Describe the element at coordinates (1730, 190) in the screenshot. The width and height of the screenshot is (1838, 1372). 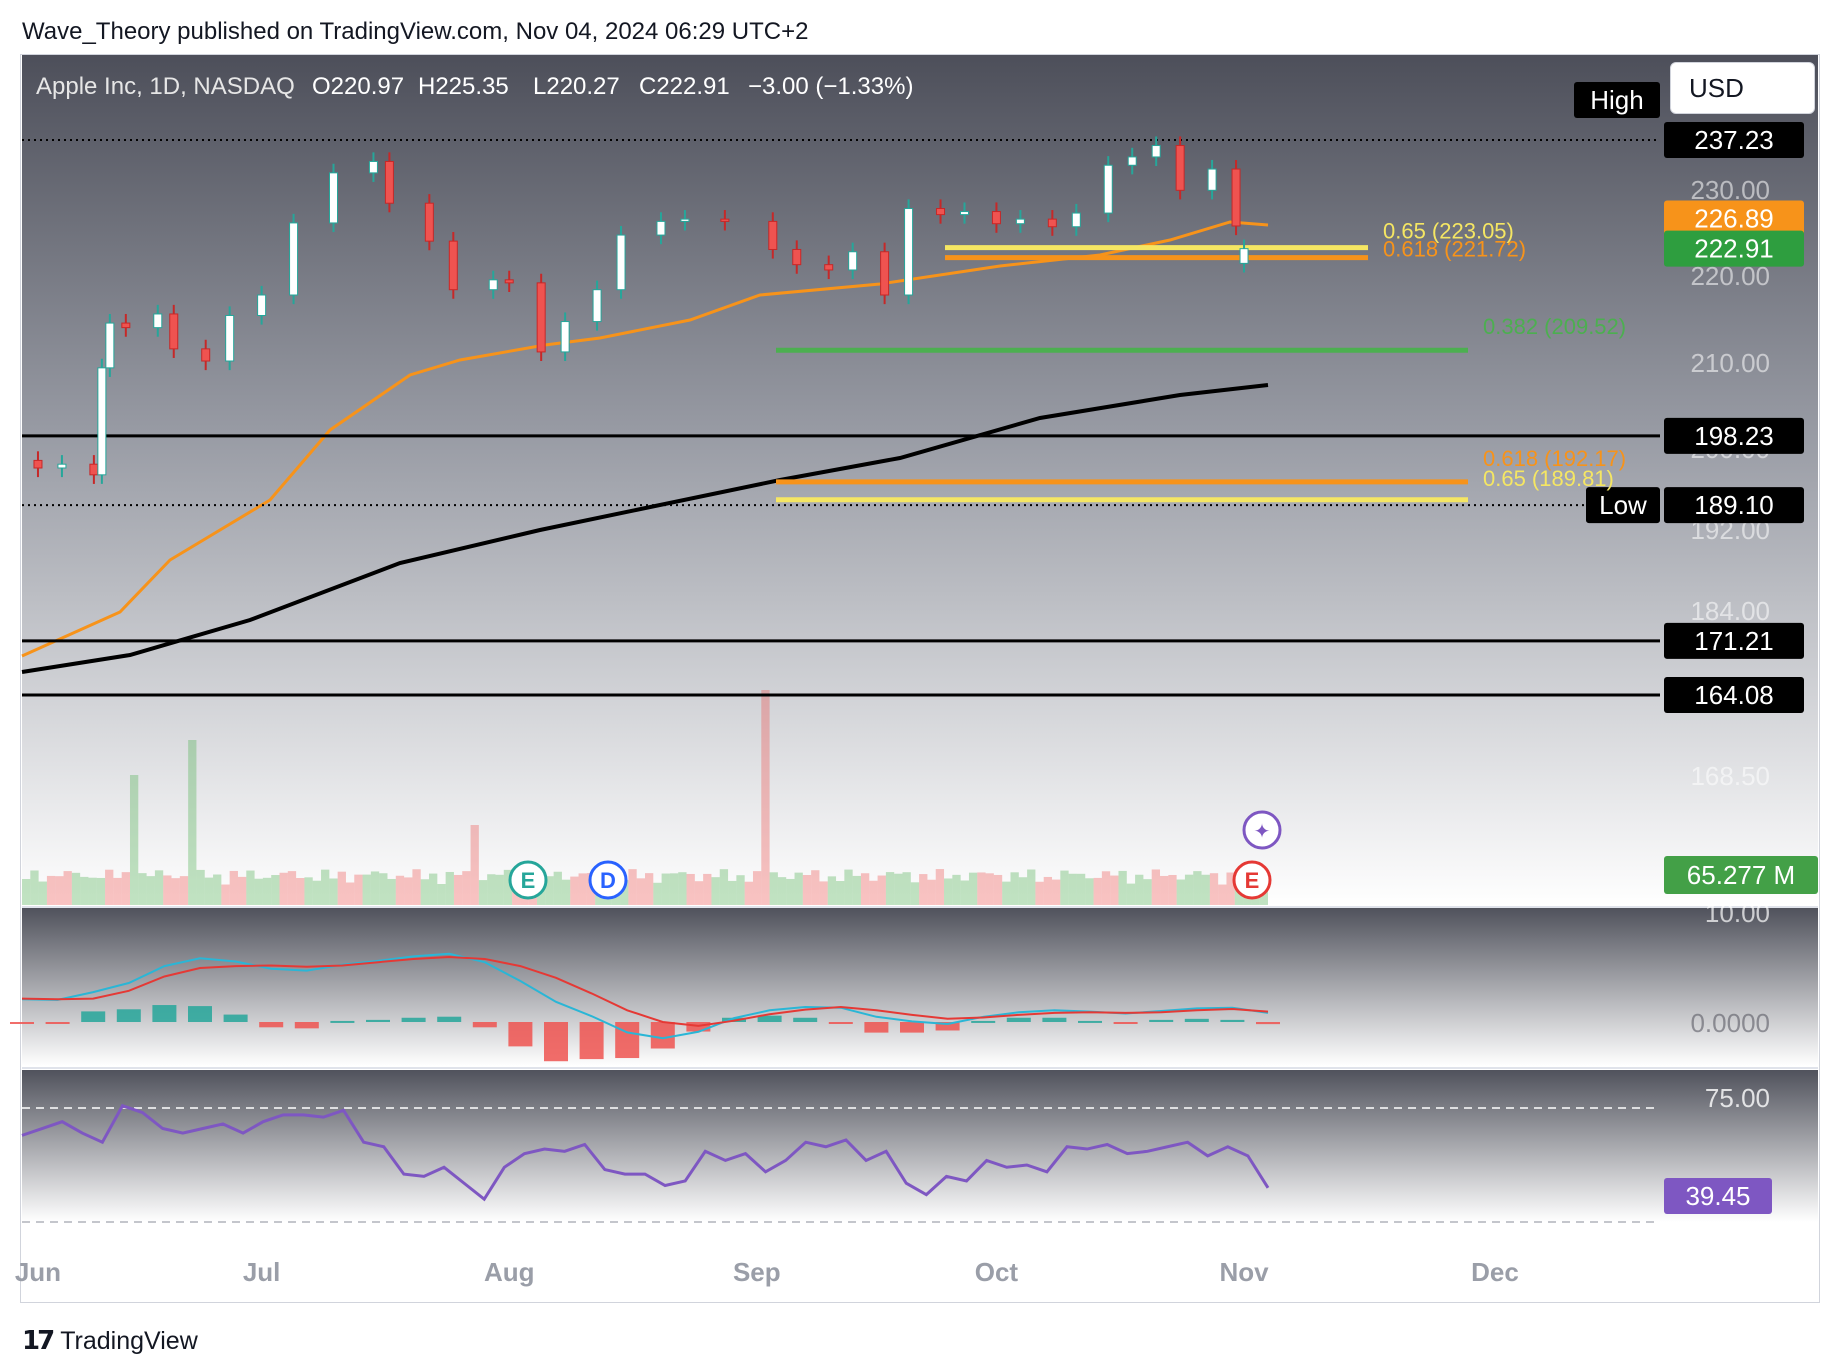
I see `y-tick-label: 230.00` at that location.